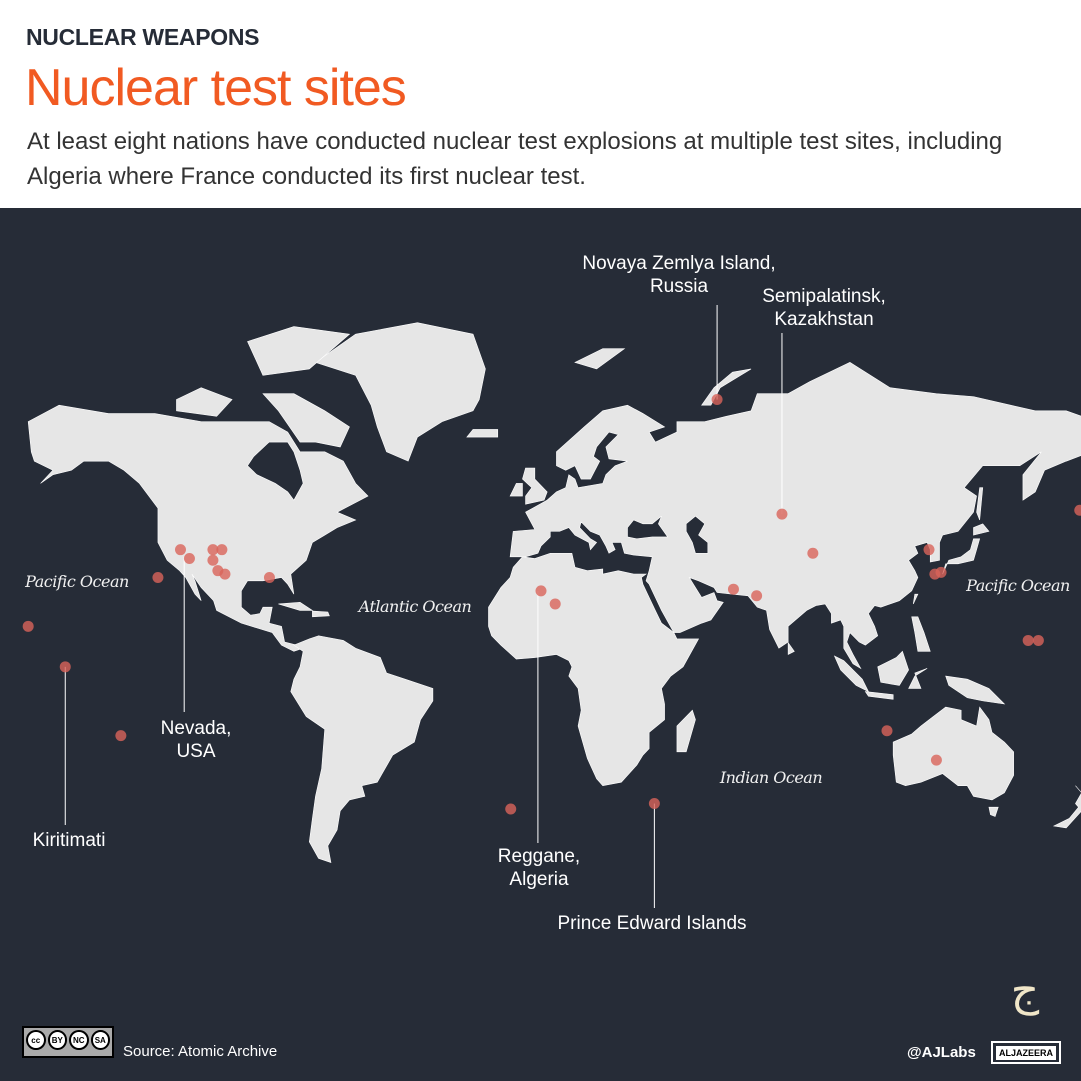 The width and height of the screenshot is (1081, 1081). Describe the element at coordinates (69, 840) in the screenshot. I see `label-kiritimati: Kiritimati` at that location.